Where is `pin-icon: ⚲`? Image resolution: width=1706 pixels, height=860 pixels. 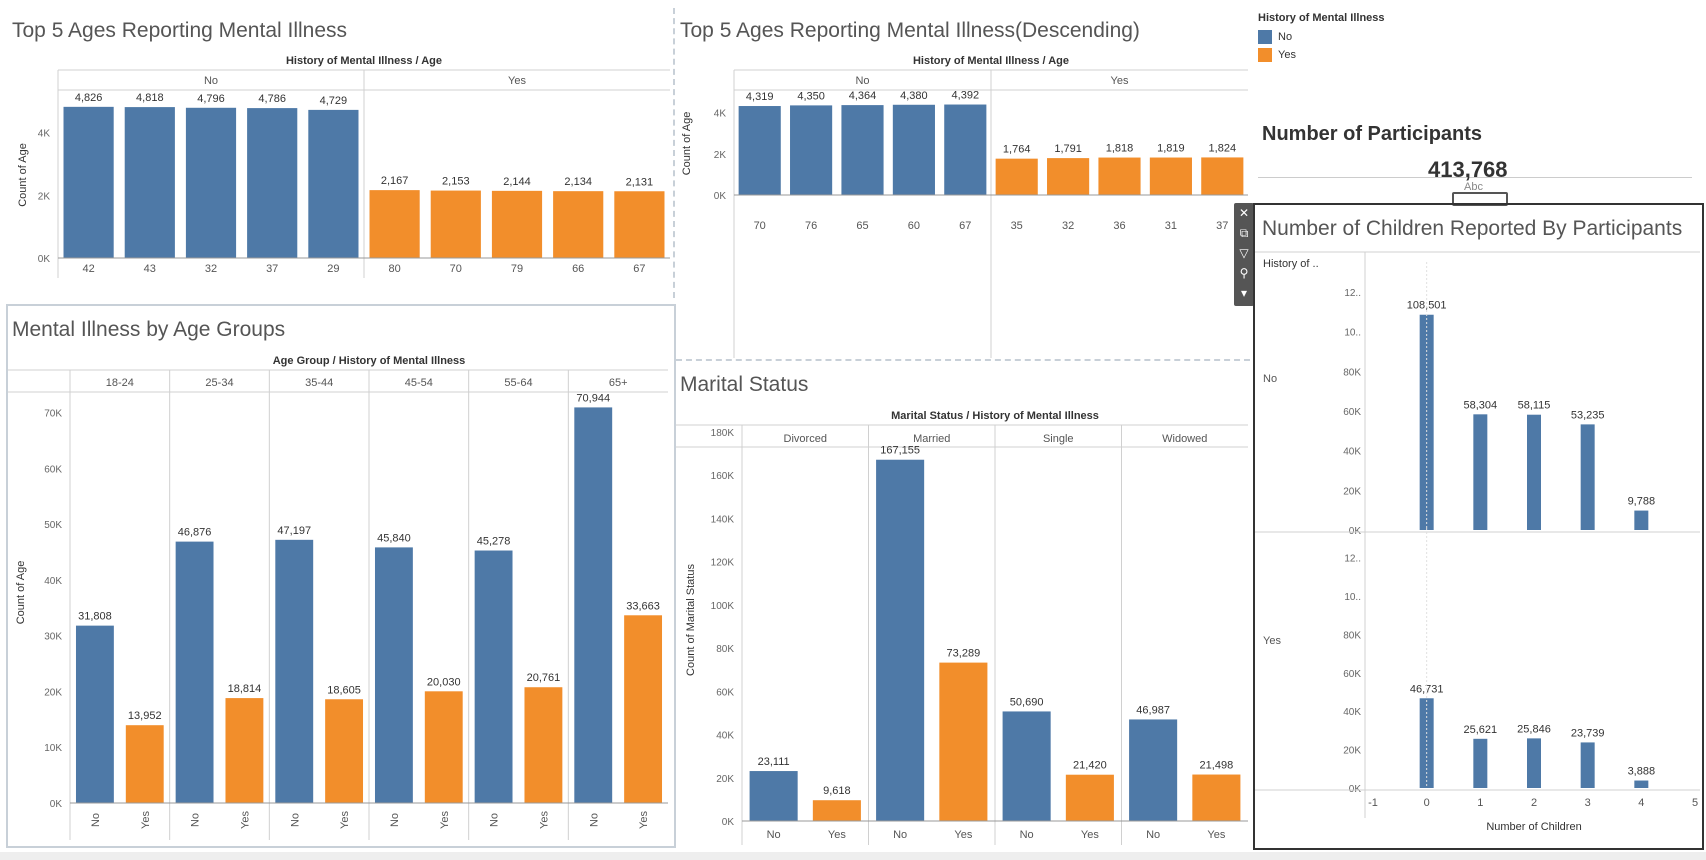 pin-icon: ⚲ is located at coordinates (1244, 273).